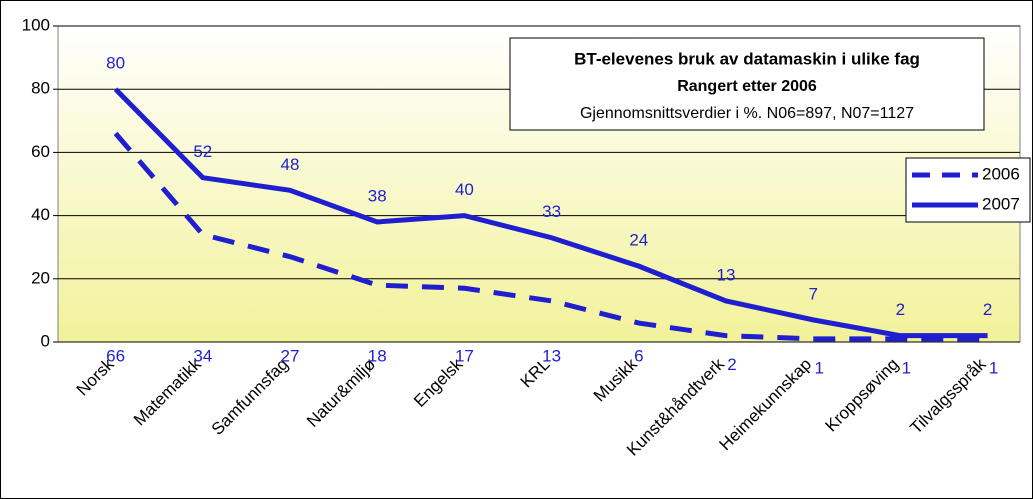 This screenshot has width=1033, height=499. What do you see at coordinates (968, 190) in the screenshot?
I see `legend` at bounding box center [968, 190].